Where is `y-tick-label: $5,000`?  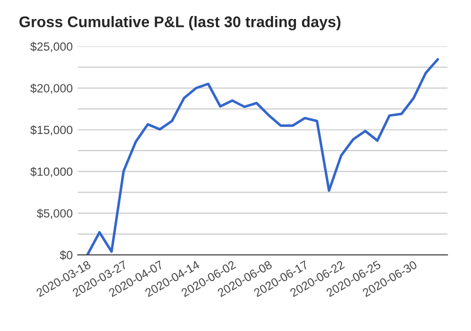
y-tick-label: $5,000 is located at coordinates (54, 213).